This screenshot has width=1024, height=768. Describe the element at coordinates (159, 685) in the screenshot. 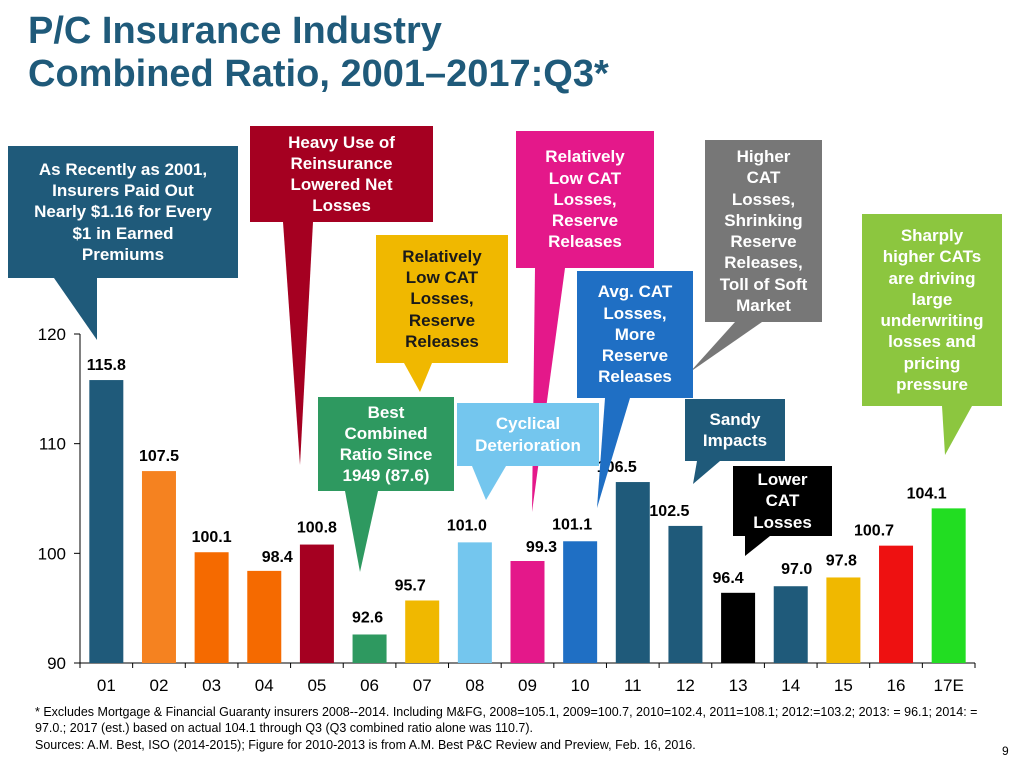

I see `x-tick-label: 02` at that location.